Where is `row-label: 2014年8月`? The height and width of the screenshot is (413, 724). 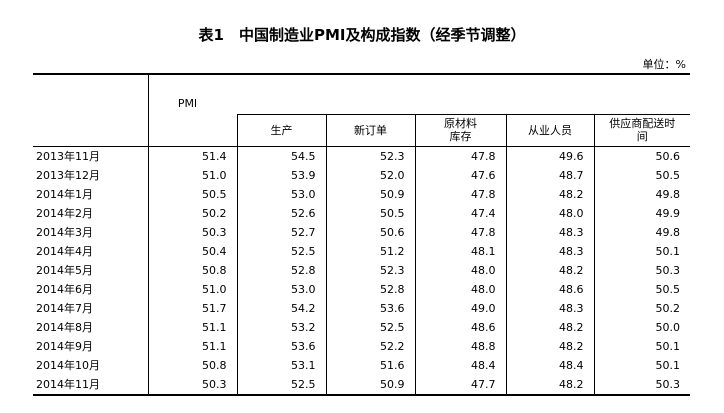
row-label: 2014年8月 is located at coordinates (64, 327).